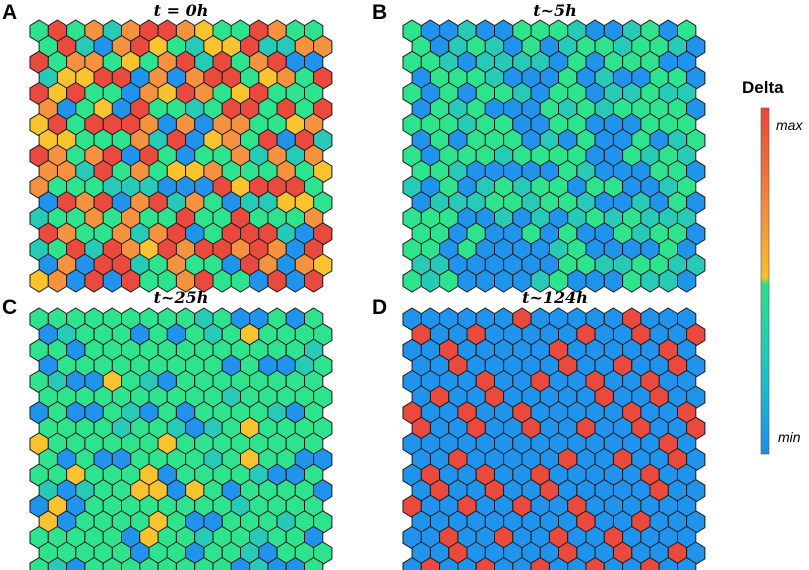 The width and height of the screenshot is (809, 570). Describe the element at coordinates (379, 307) in the screenshot. I see `panel-letter-d: D` at that location.